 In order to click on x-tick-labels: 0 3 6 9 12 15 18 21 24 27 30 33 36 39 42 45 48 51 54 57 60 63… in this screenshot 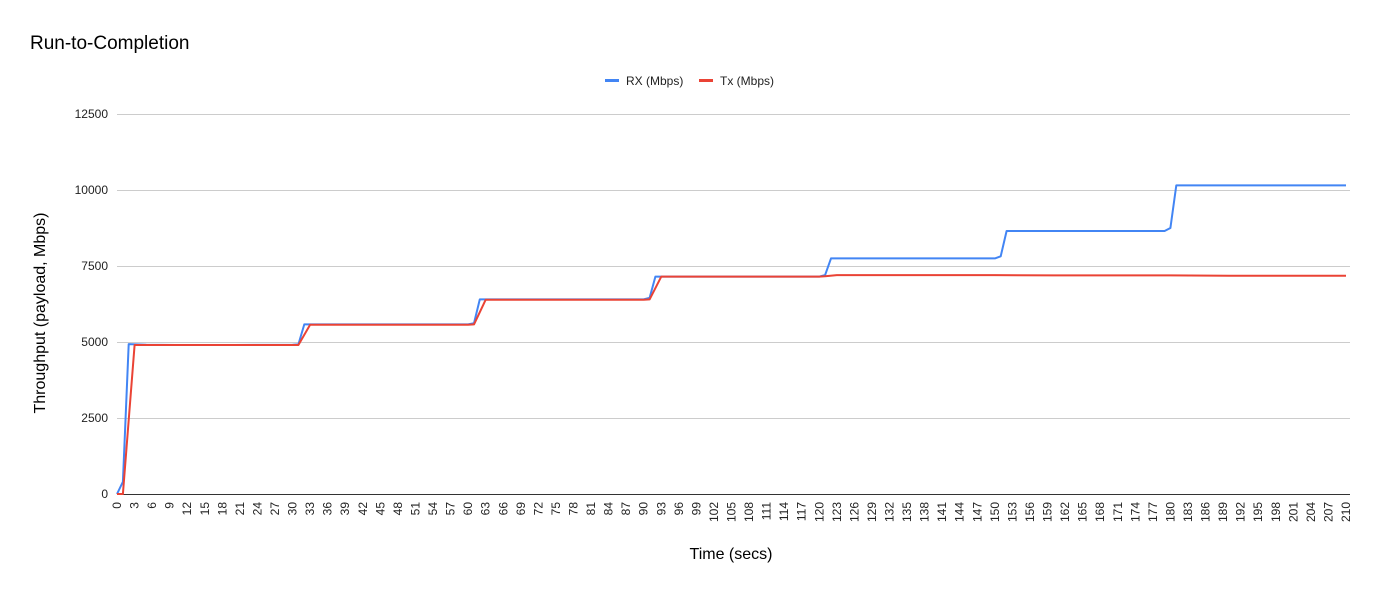, I will do `click(731, 512)`.